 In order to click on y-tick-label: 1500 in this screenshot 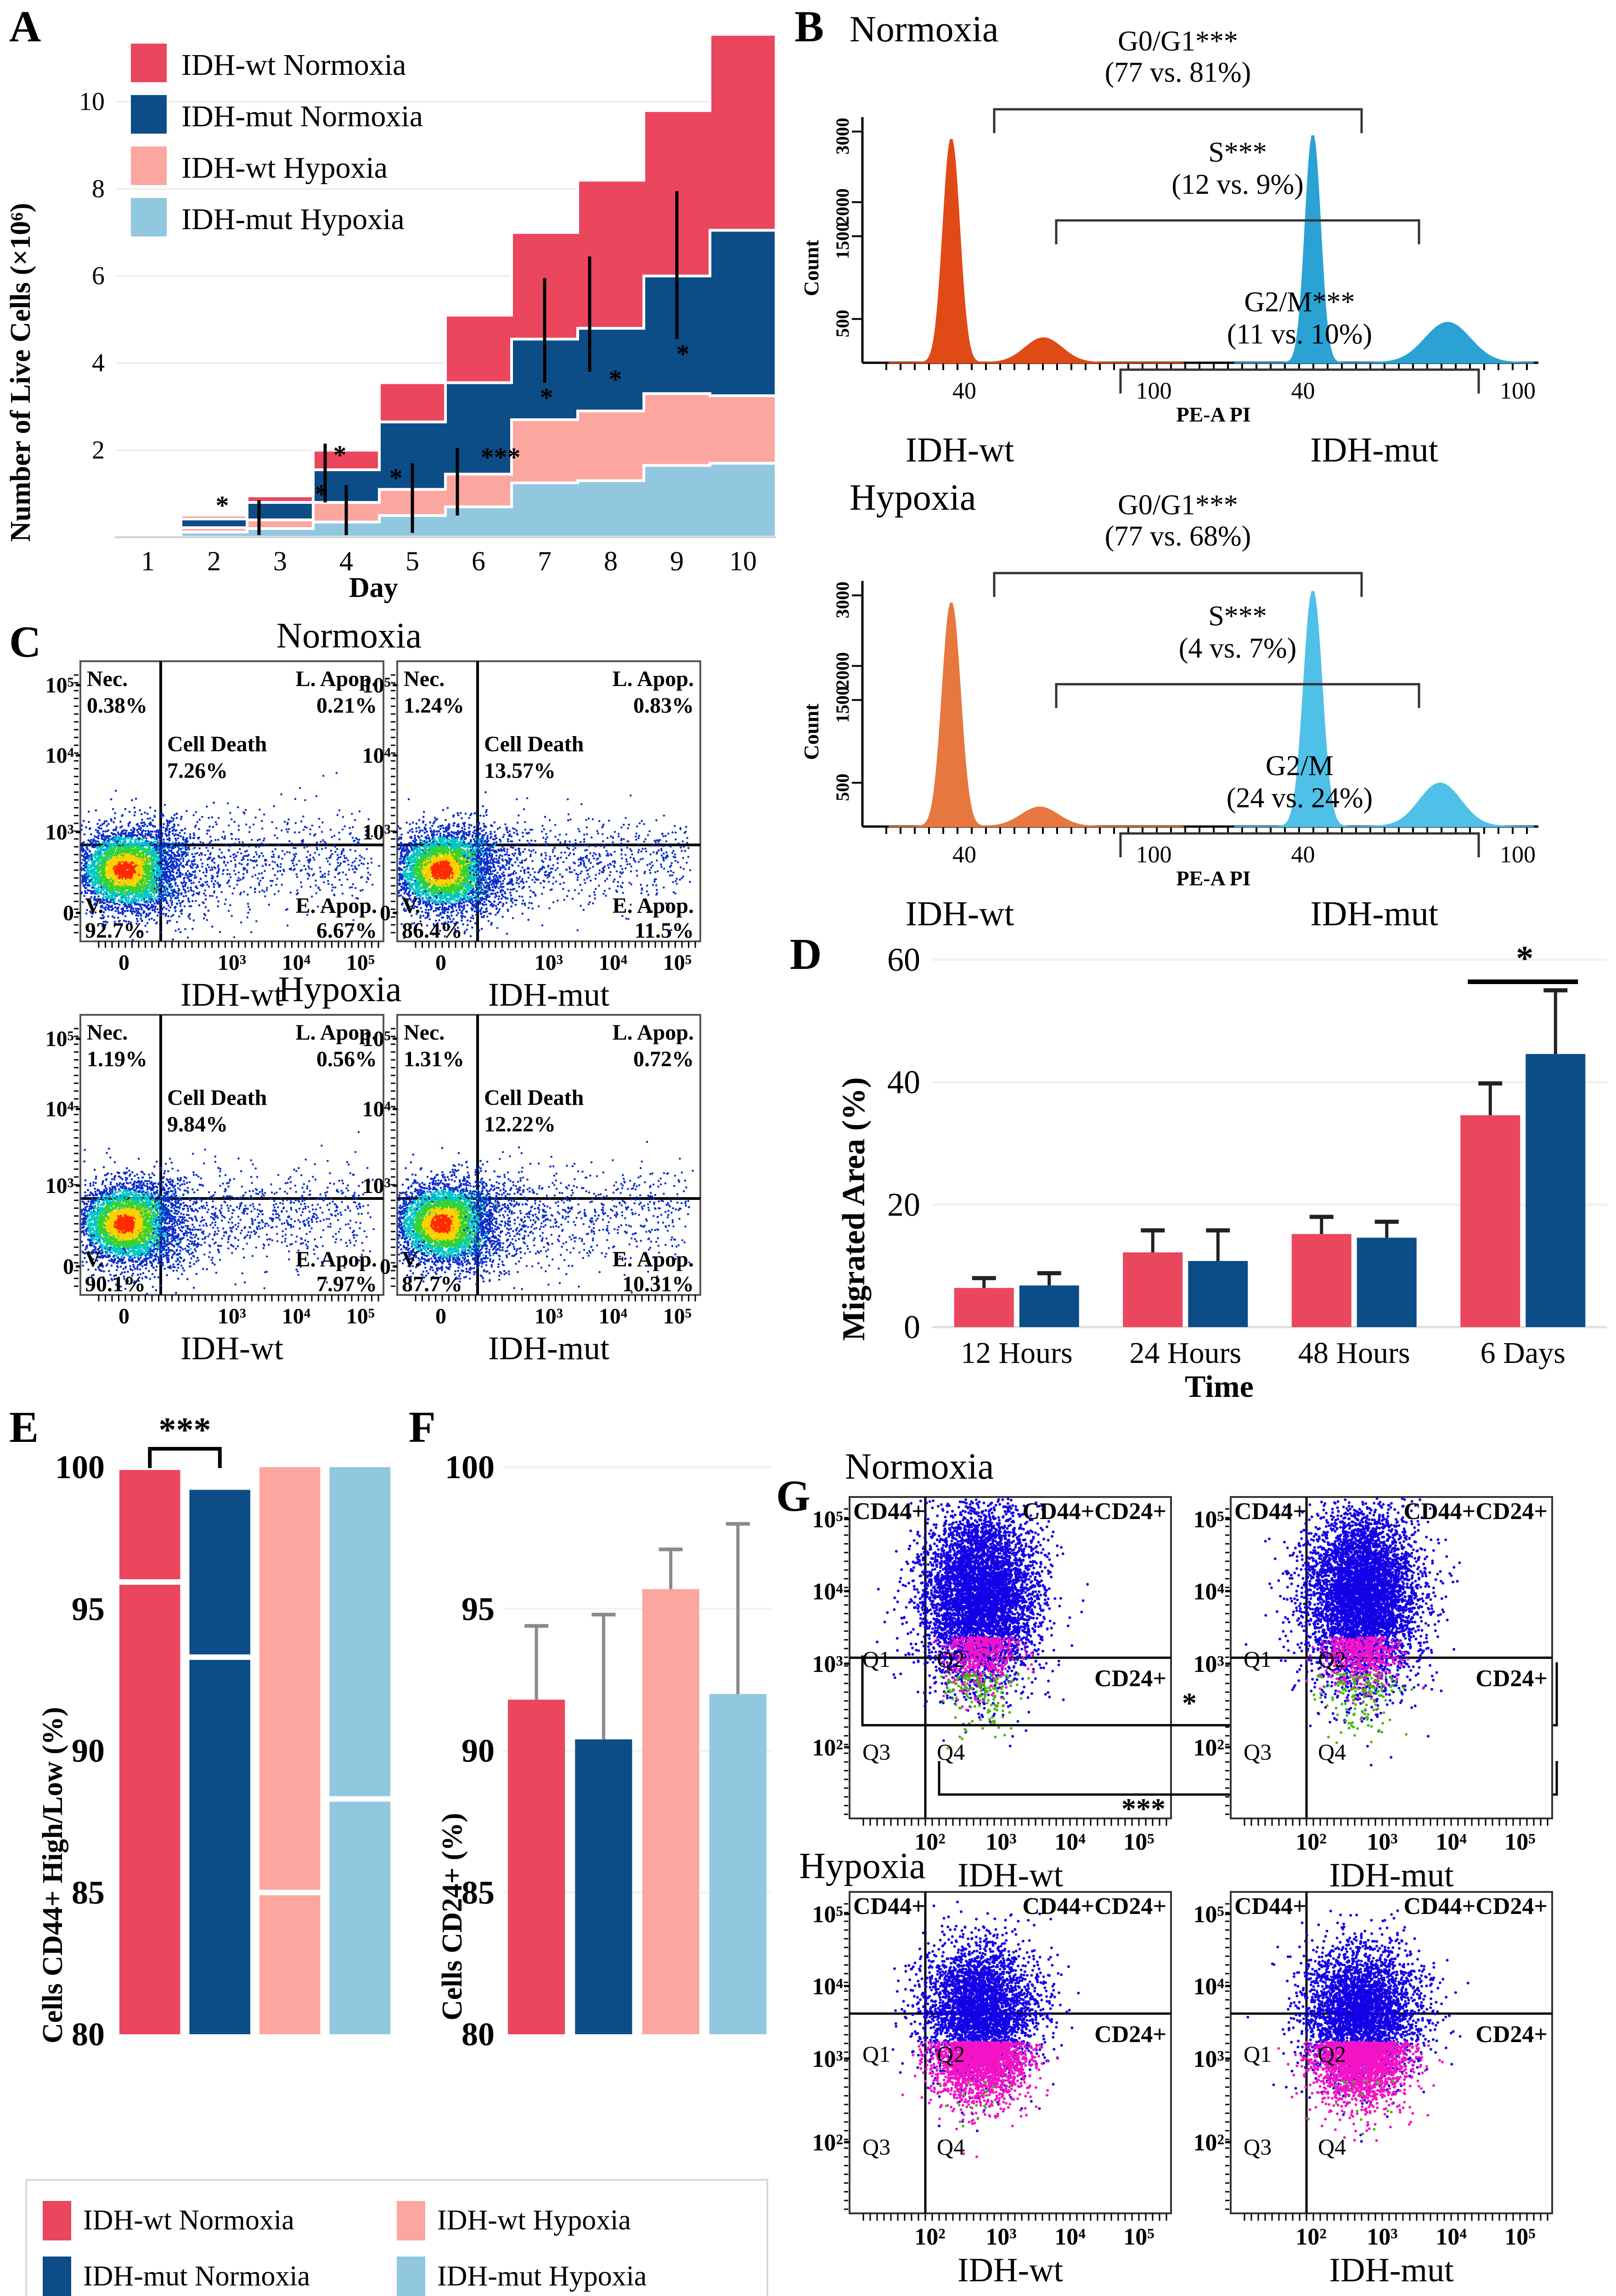, I will do `click(842, 704)`.